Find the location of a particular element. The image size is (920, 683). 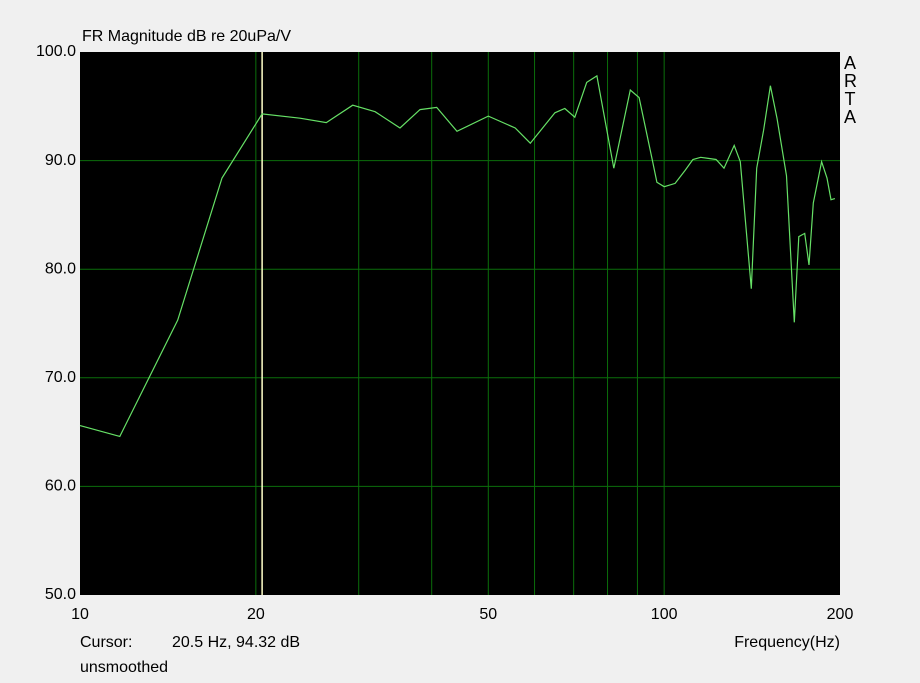

cursor-label: Cursor: is located at coordinates (106, 642).